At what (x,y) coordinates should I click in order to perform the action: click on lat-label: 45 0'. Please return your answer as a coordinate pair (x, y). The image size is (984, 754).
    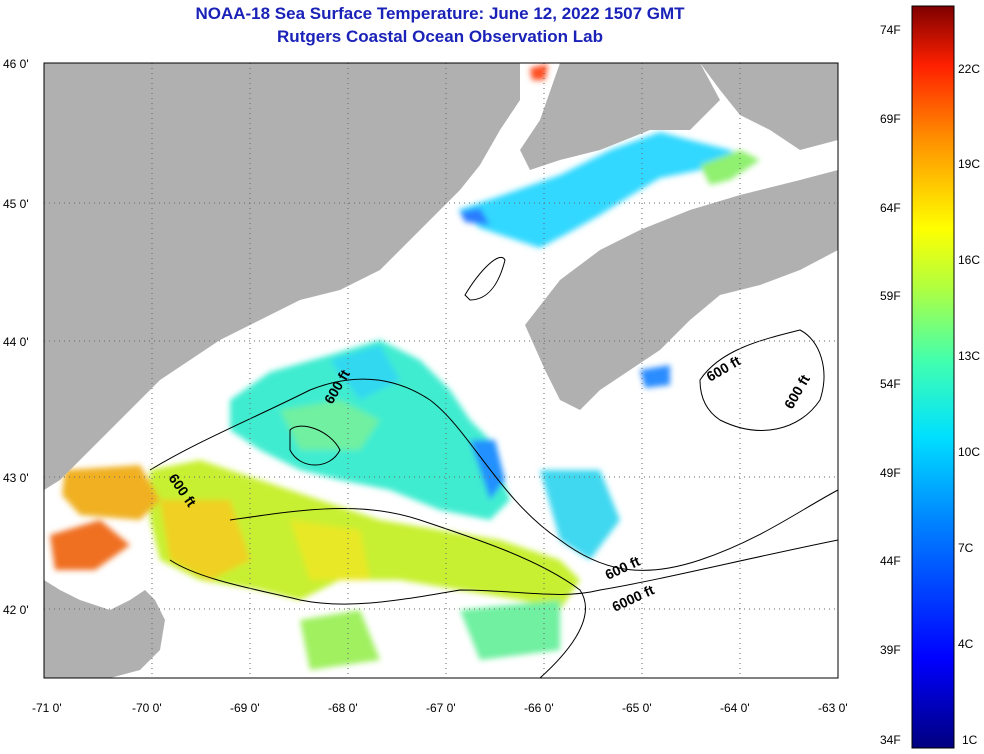
    Looking at the image, I should click on (16, 204).